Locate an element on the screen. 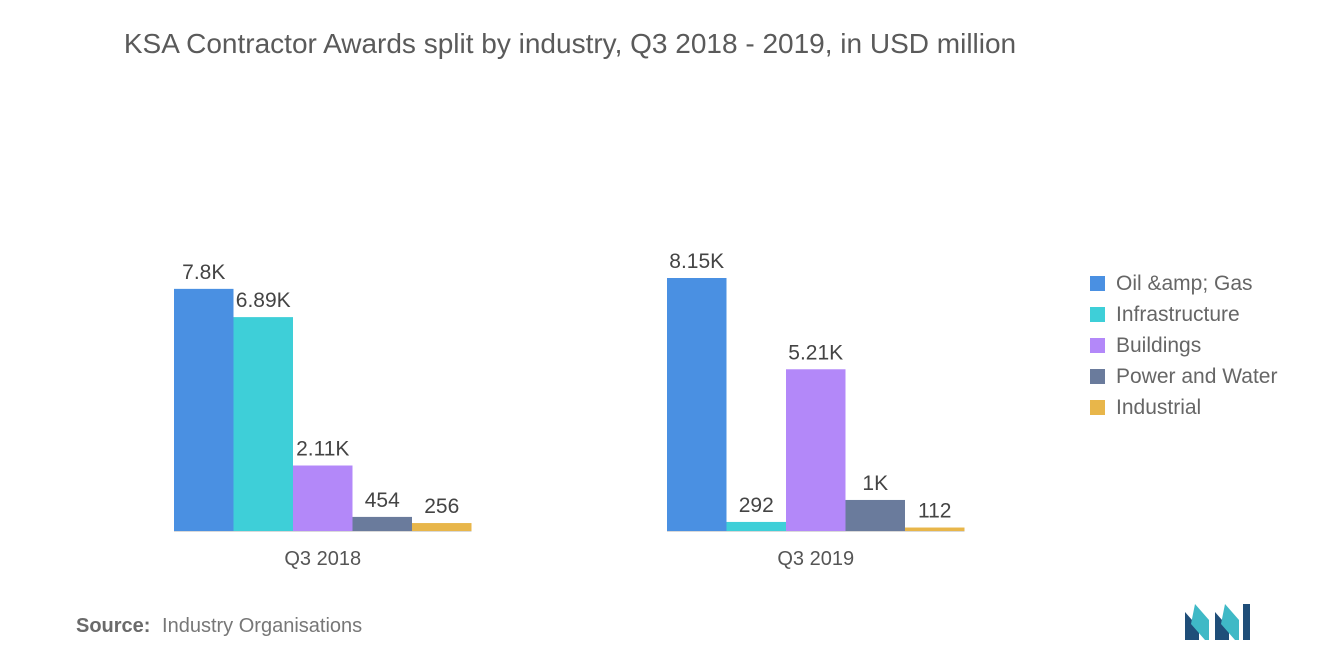 The height and width of the screenshot is (665, 1320). bar-oil-amp-gas-q3-2018 is located at coordinates (204, 409).